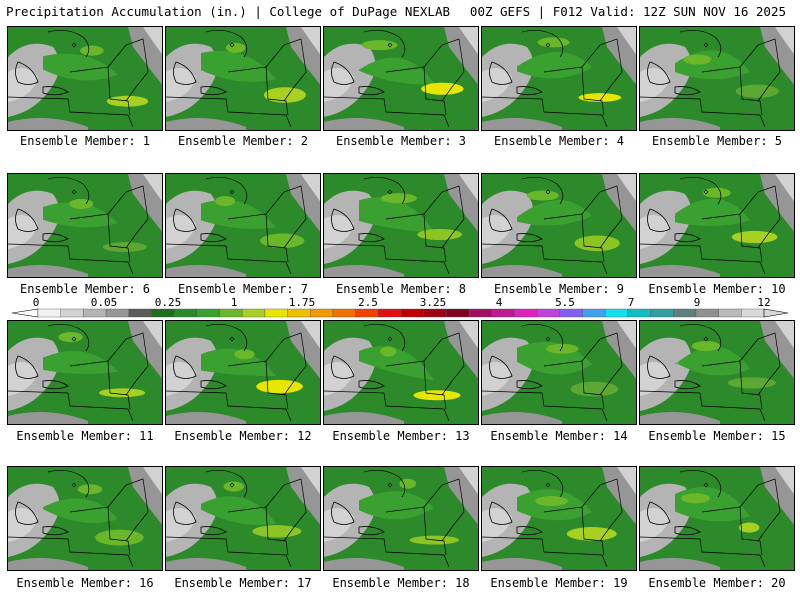  I want to click on ensemble-member-label: Ensemble Member: 14, so click(559, 436).